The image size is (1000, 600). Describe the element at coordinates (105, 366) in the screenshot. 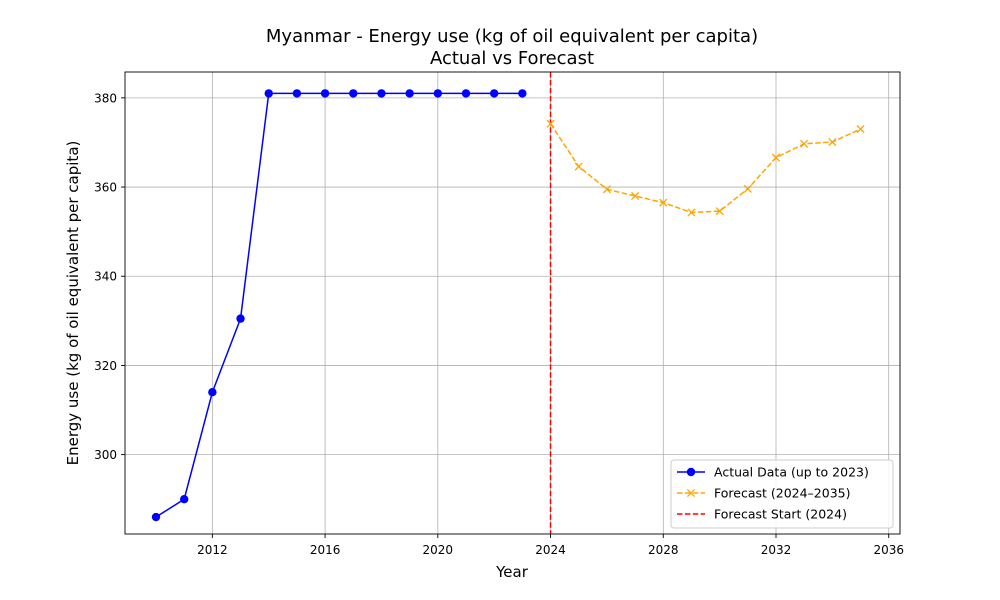

I see `y-tick-label: 320` at that location.